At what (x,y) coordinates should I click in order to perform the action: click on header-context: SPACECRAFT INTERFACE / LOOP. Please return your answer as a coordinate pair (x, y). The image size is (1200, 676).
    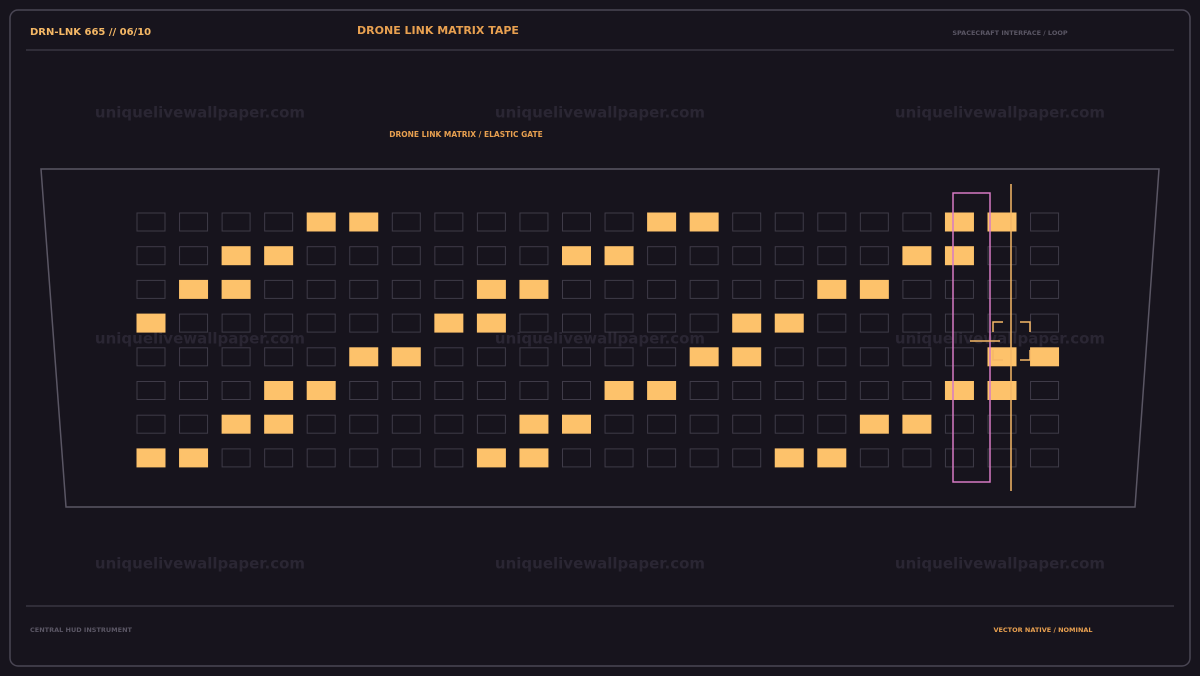
    Looking at the image, I should click on (1010, 33).